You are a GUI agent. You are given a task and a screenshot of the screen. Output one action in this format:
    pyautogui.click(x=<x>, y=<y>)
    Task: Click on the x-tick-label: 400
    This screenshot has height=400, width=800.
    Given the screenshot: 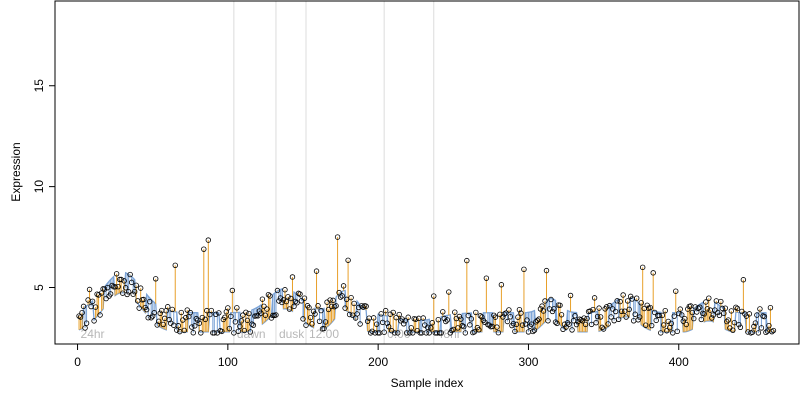 What is the action you would take?
    pyautogui.click(x=679, y=362)
    